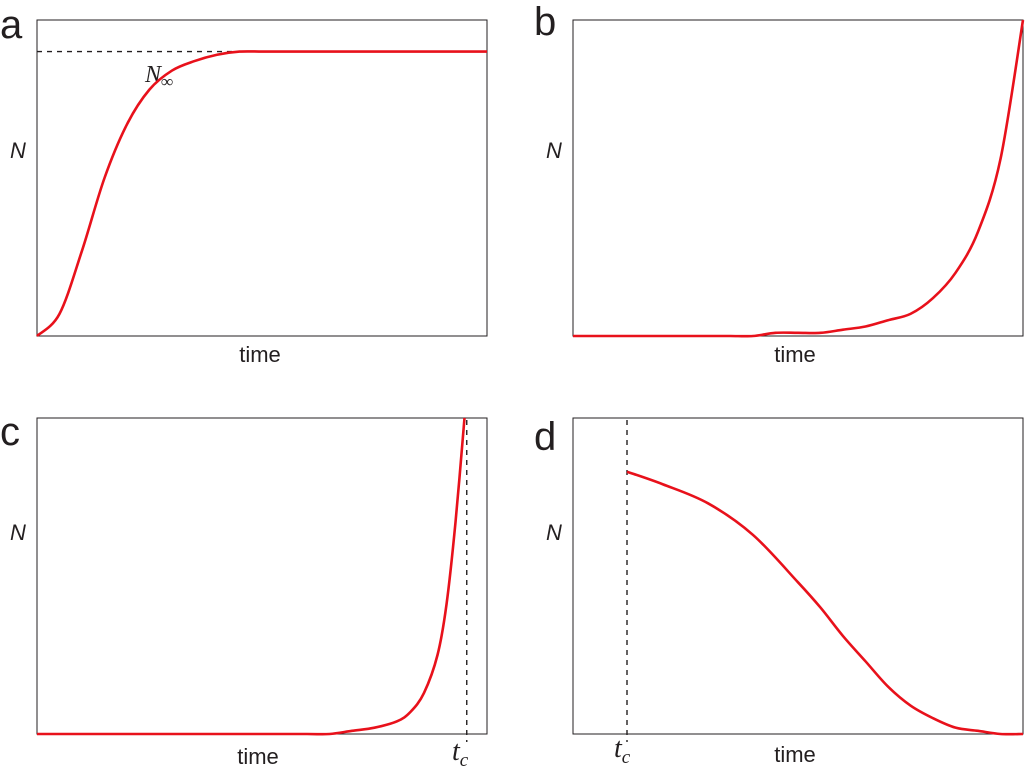 This screenshot has width=1025, height=767. What do you see at coordinates (554, 150) in the screenshot?
I see `panel-b-ylabel: N` at bounding box center [554, 150].